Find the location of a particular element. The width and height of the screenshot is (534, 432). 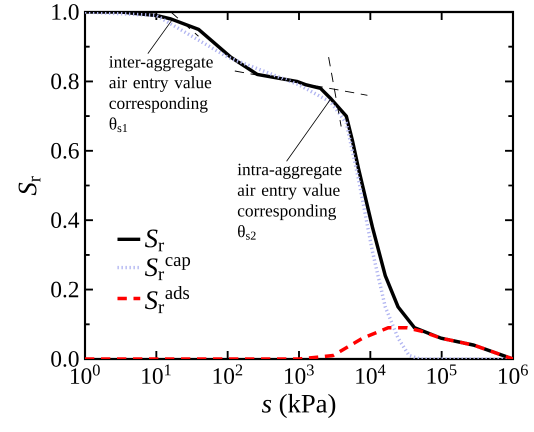

legend-label: S$_{r}$ is located at coordinates (154, 240).